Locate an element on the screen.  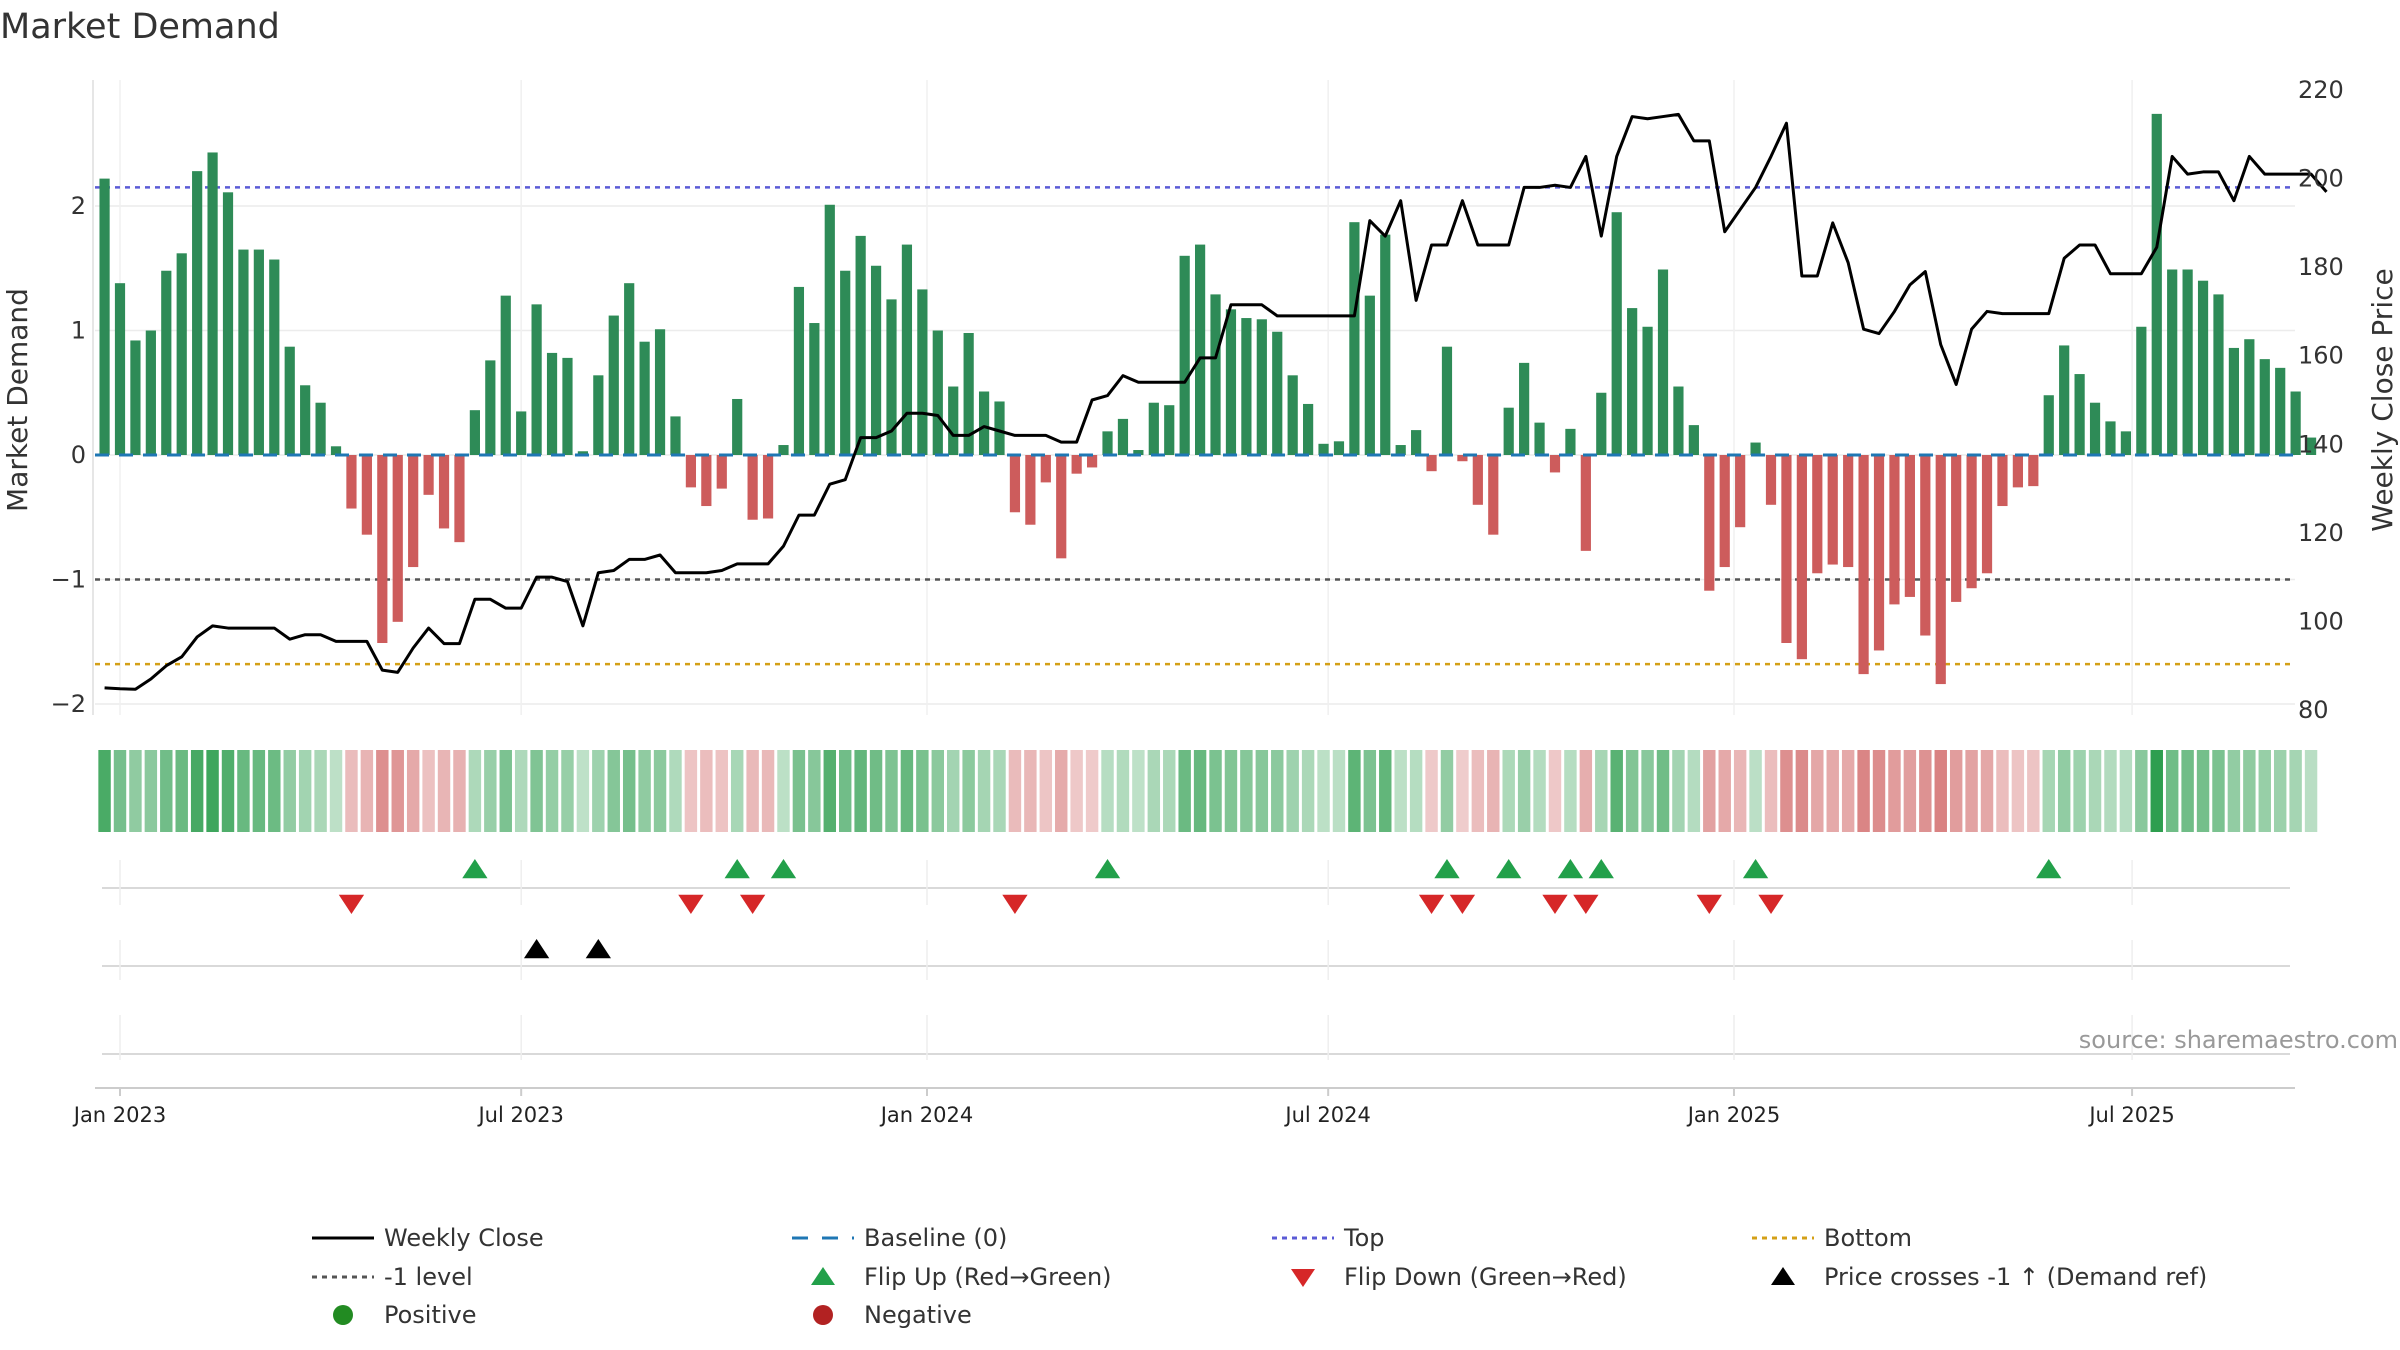
source-credit: source: sharemaestro.com is located at coordinates (2238, 1040).